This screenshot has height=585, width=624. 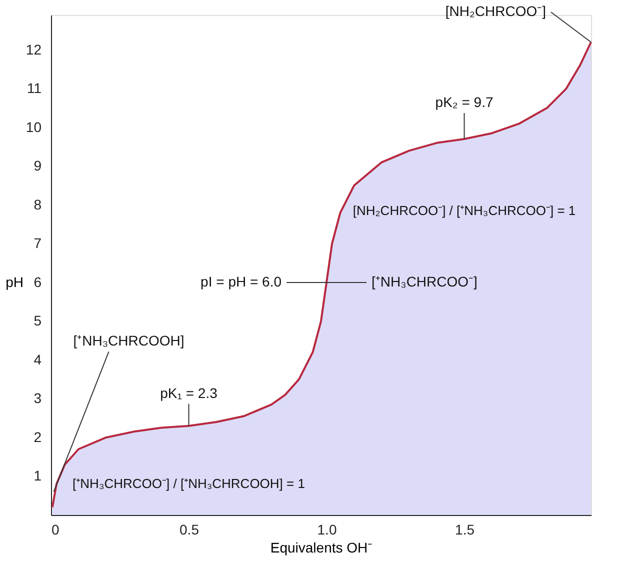 What do you see at coordinates (38, 320) in the screenshot?
I see `y-tick-label: 5` at bounding box center [38, 320].